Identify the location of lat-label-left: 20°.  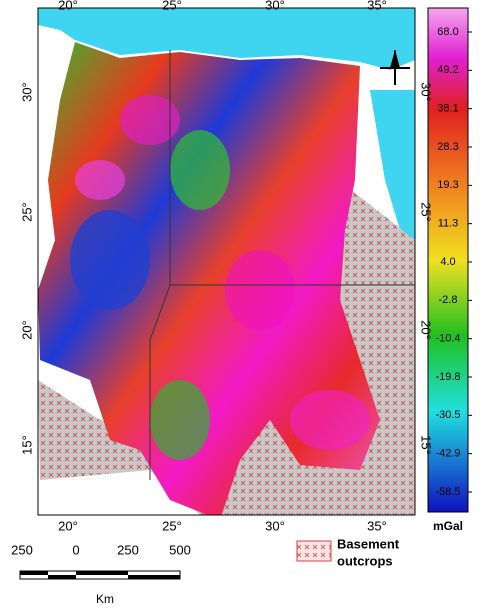
(26, 330).